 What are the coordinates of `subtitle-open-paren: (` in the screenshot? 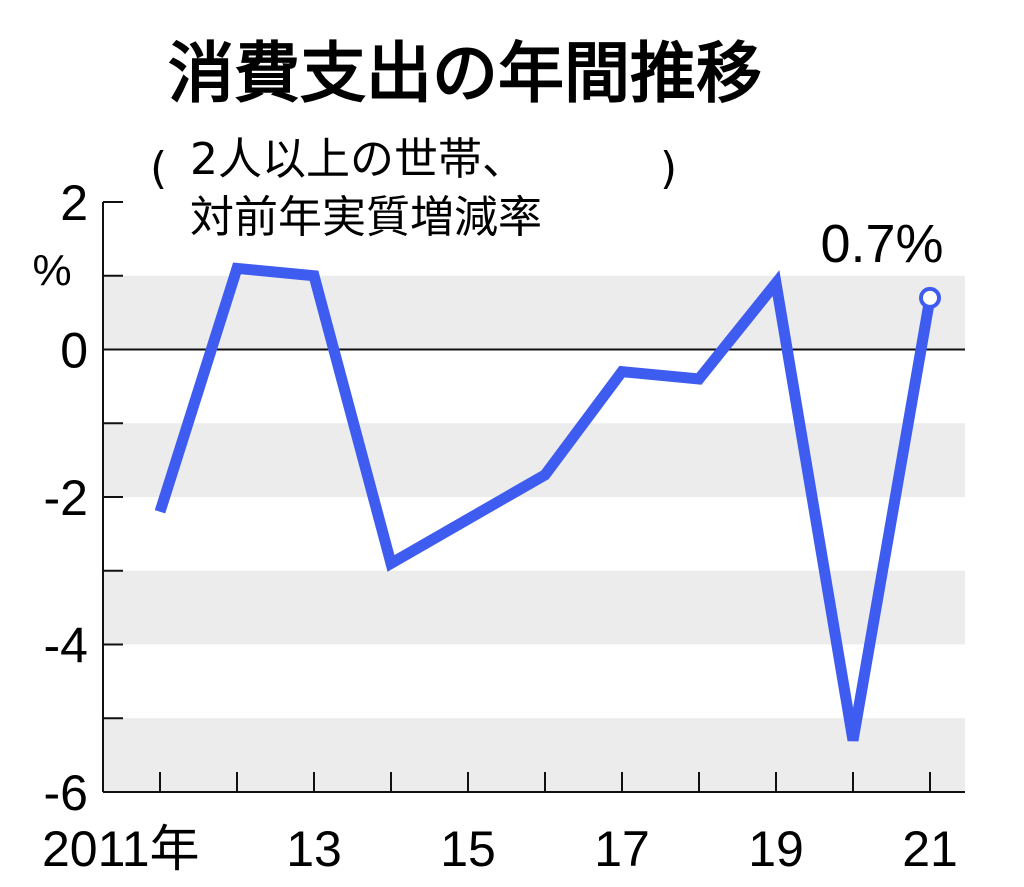 It's located at (158, 168).